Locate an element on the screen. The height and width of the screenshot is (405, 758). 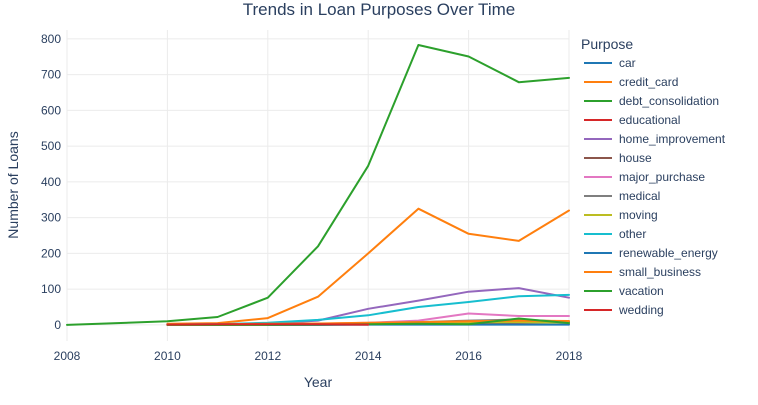
y-tick-label: 600 is located at coordinates (51, 110).